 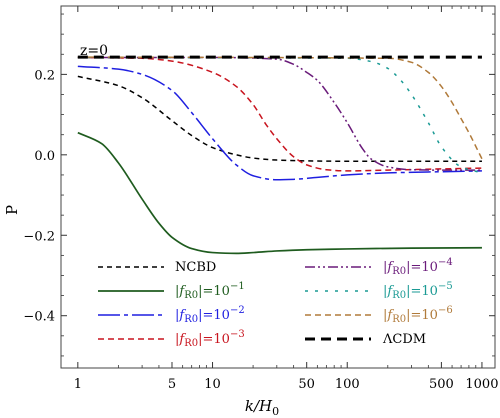 I want to click on legend-label-3: |fR0|=10−2, so click(x=210, y=315).